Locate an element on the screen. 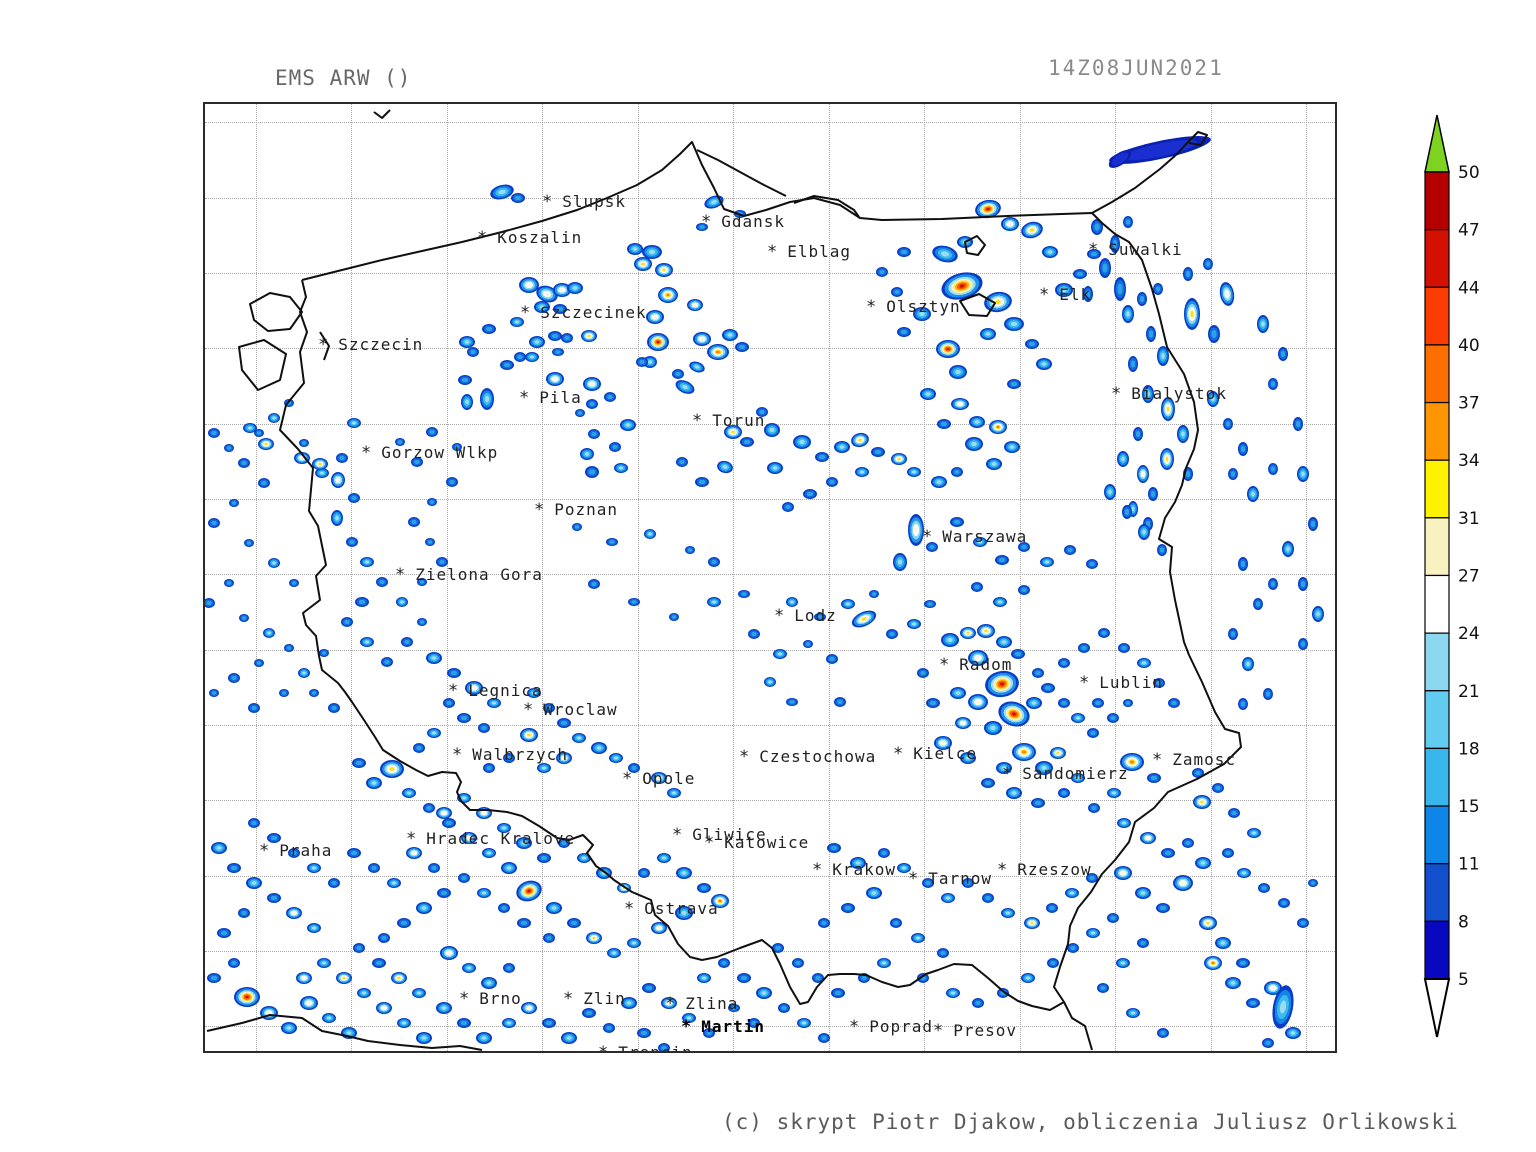 The image size is (1536, 1152). city-elblag: * Elblag is located at coordinates (809, 252).